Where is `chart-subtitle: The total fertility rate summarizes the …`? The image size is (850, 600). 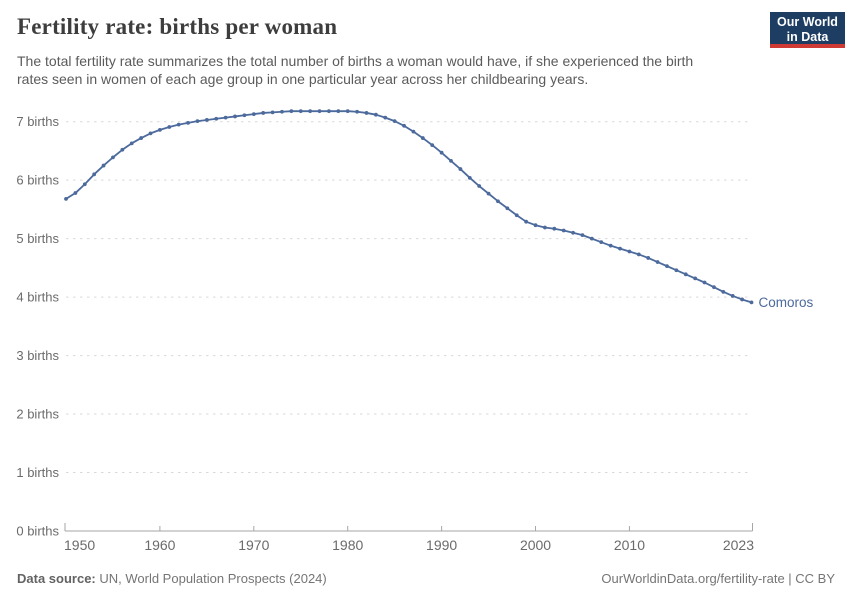
chart-subtitle: The total fertility rate summarizes the … is located at coordinates (355, 70).